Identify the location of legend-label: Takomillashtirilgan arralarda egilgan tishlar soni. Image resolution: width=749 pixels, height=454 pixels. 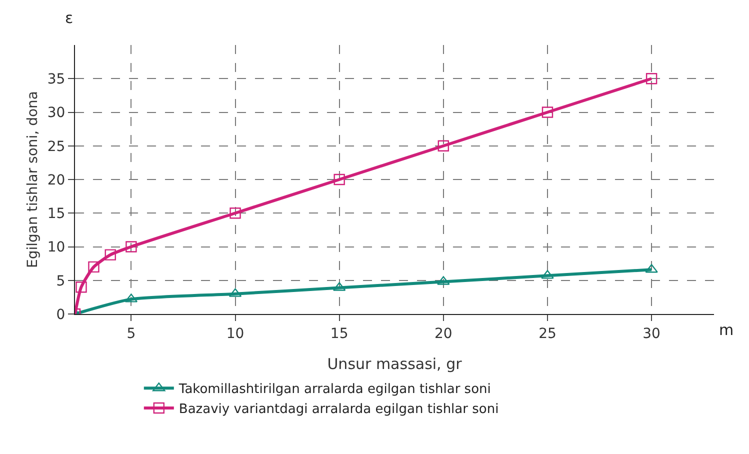
(334, 390).